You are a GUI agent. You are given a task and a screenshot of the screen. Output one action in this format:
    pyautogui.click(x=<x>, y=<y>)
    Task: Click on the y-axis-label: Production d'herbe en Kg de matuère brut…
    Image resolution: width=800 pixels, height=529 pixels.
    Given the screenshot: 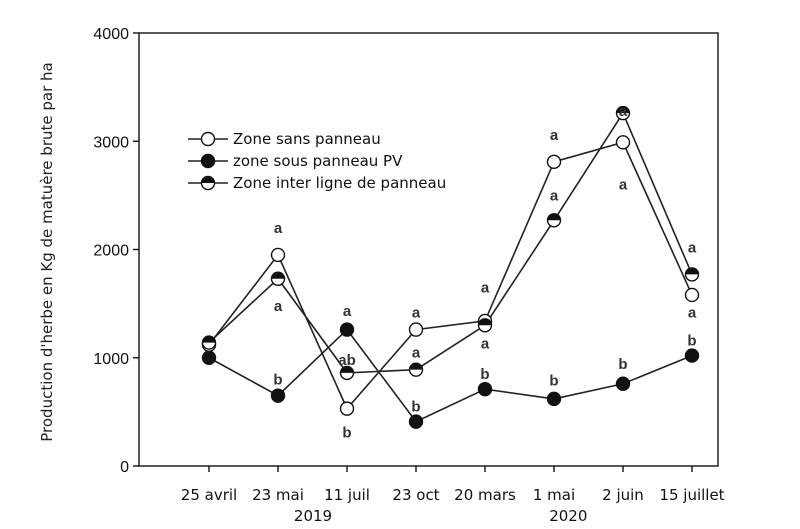 What is the action you would take?
    pyautogui.click(x=47, y=251)
    